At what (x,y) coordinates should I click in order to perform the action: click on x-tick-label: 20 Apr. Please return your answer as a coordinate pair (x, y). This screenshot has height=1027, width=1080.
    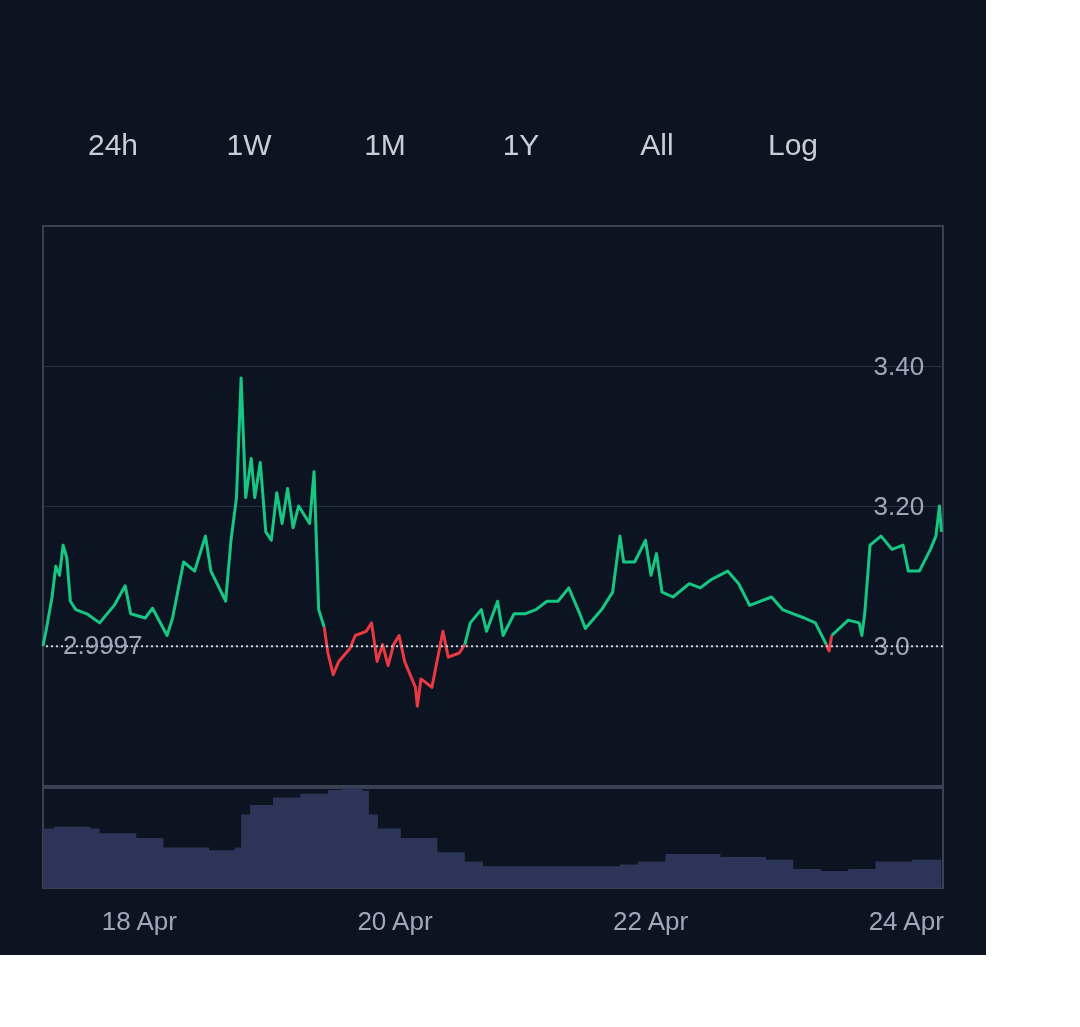
    Looking at the image, I should click on (395, 920).